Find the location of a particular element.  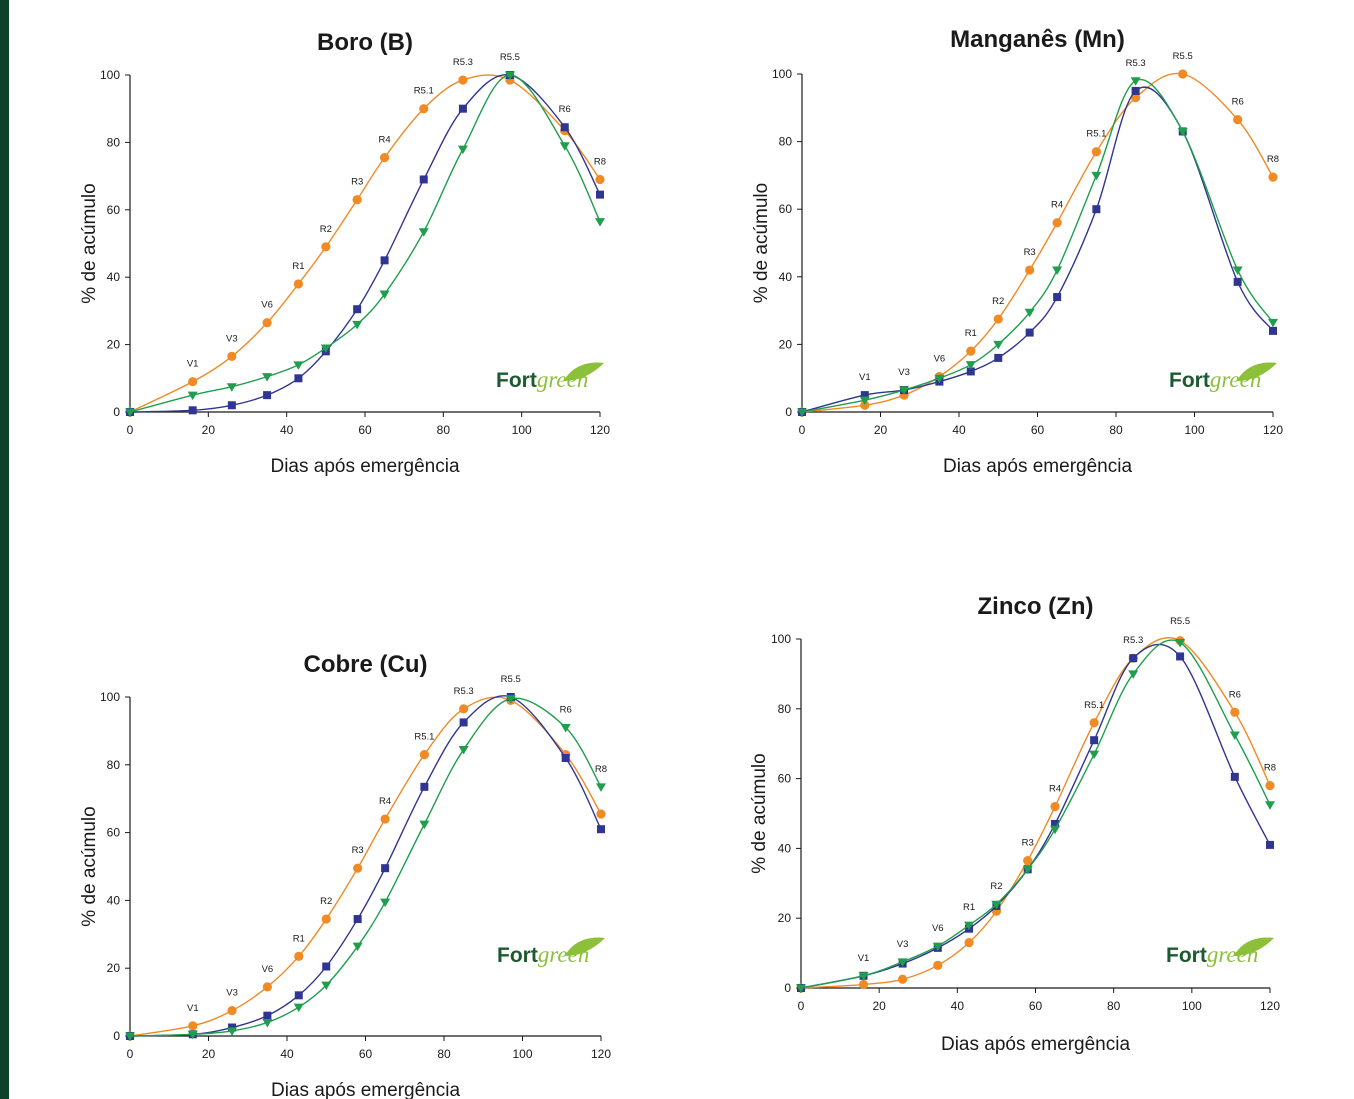

leaf-icon is located at coordinates (584, 371).